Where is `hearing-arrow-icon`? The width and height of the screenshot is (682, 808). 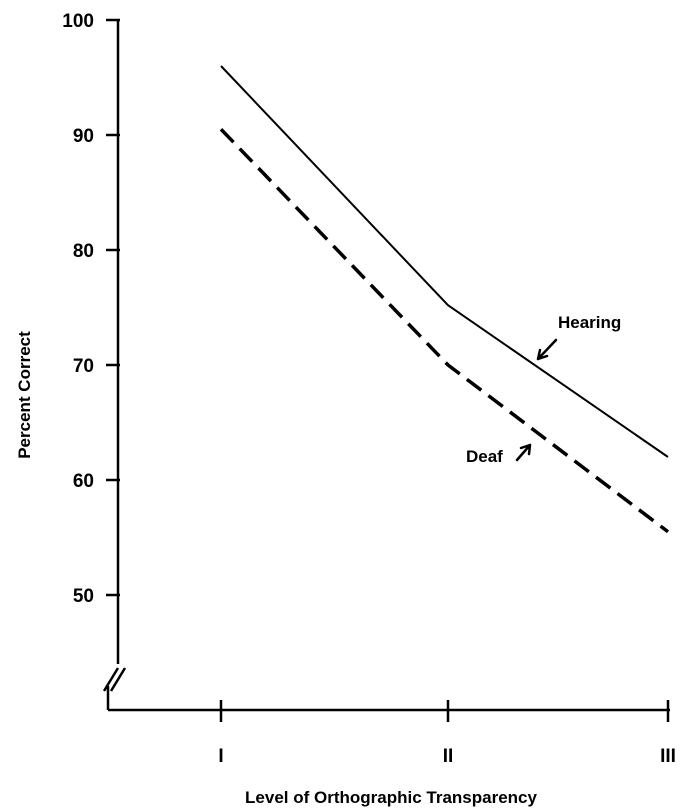
hearing-arrow-icon is located at coordinates (547, 349).